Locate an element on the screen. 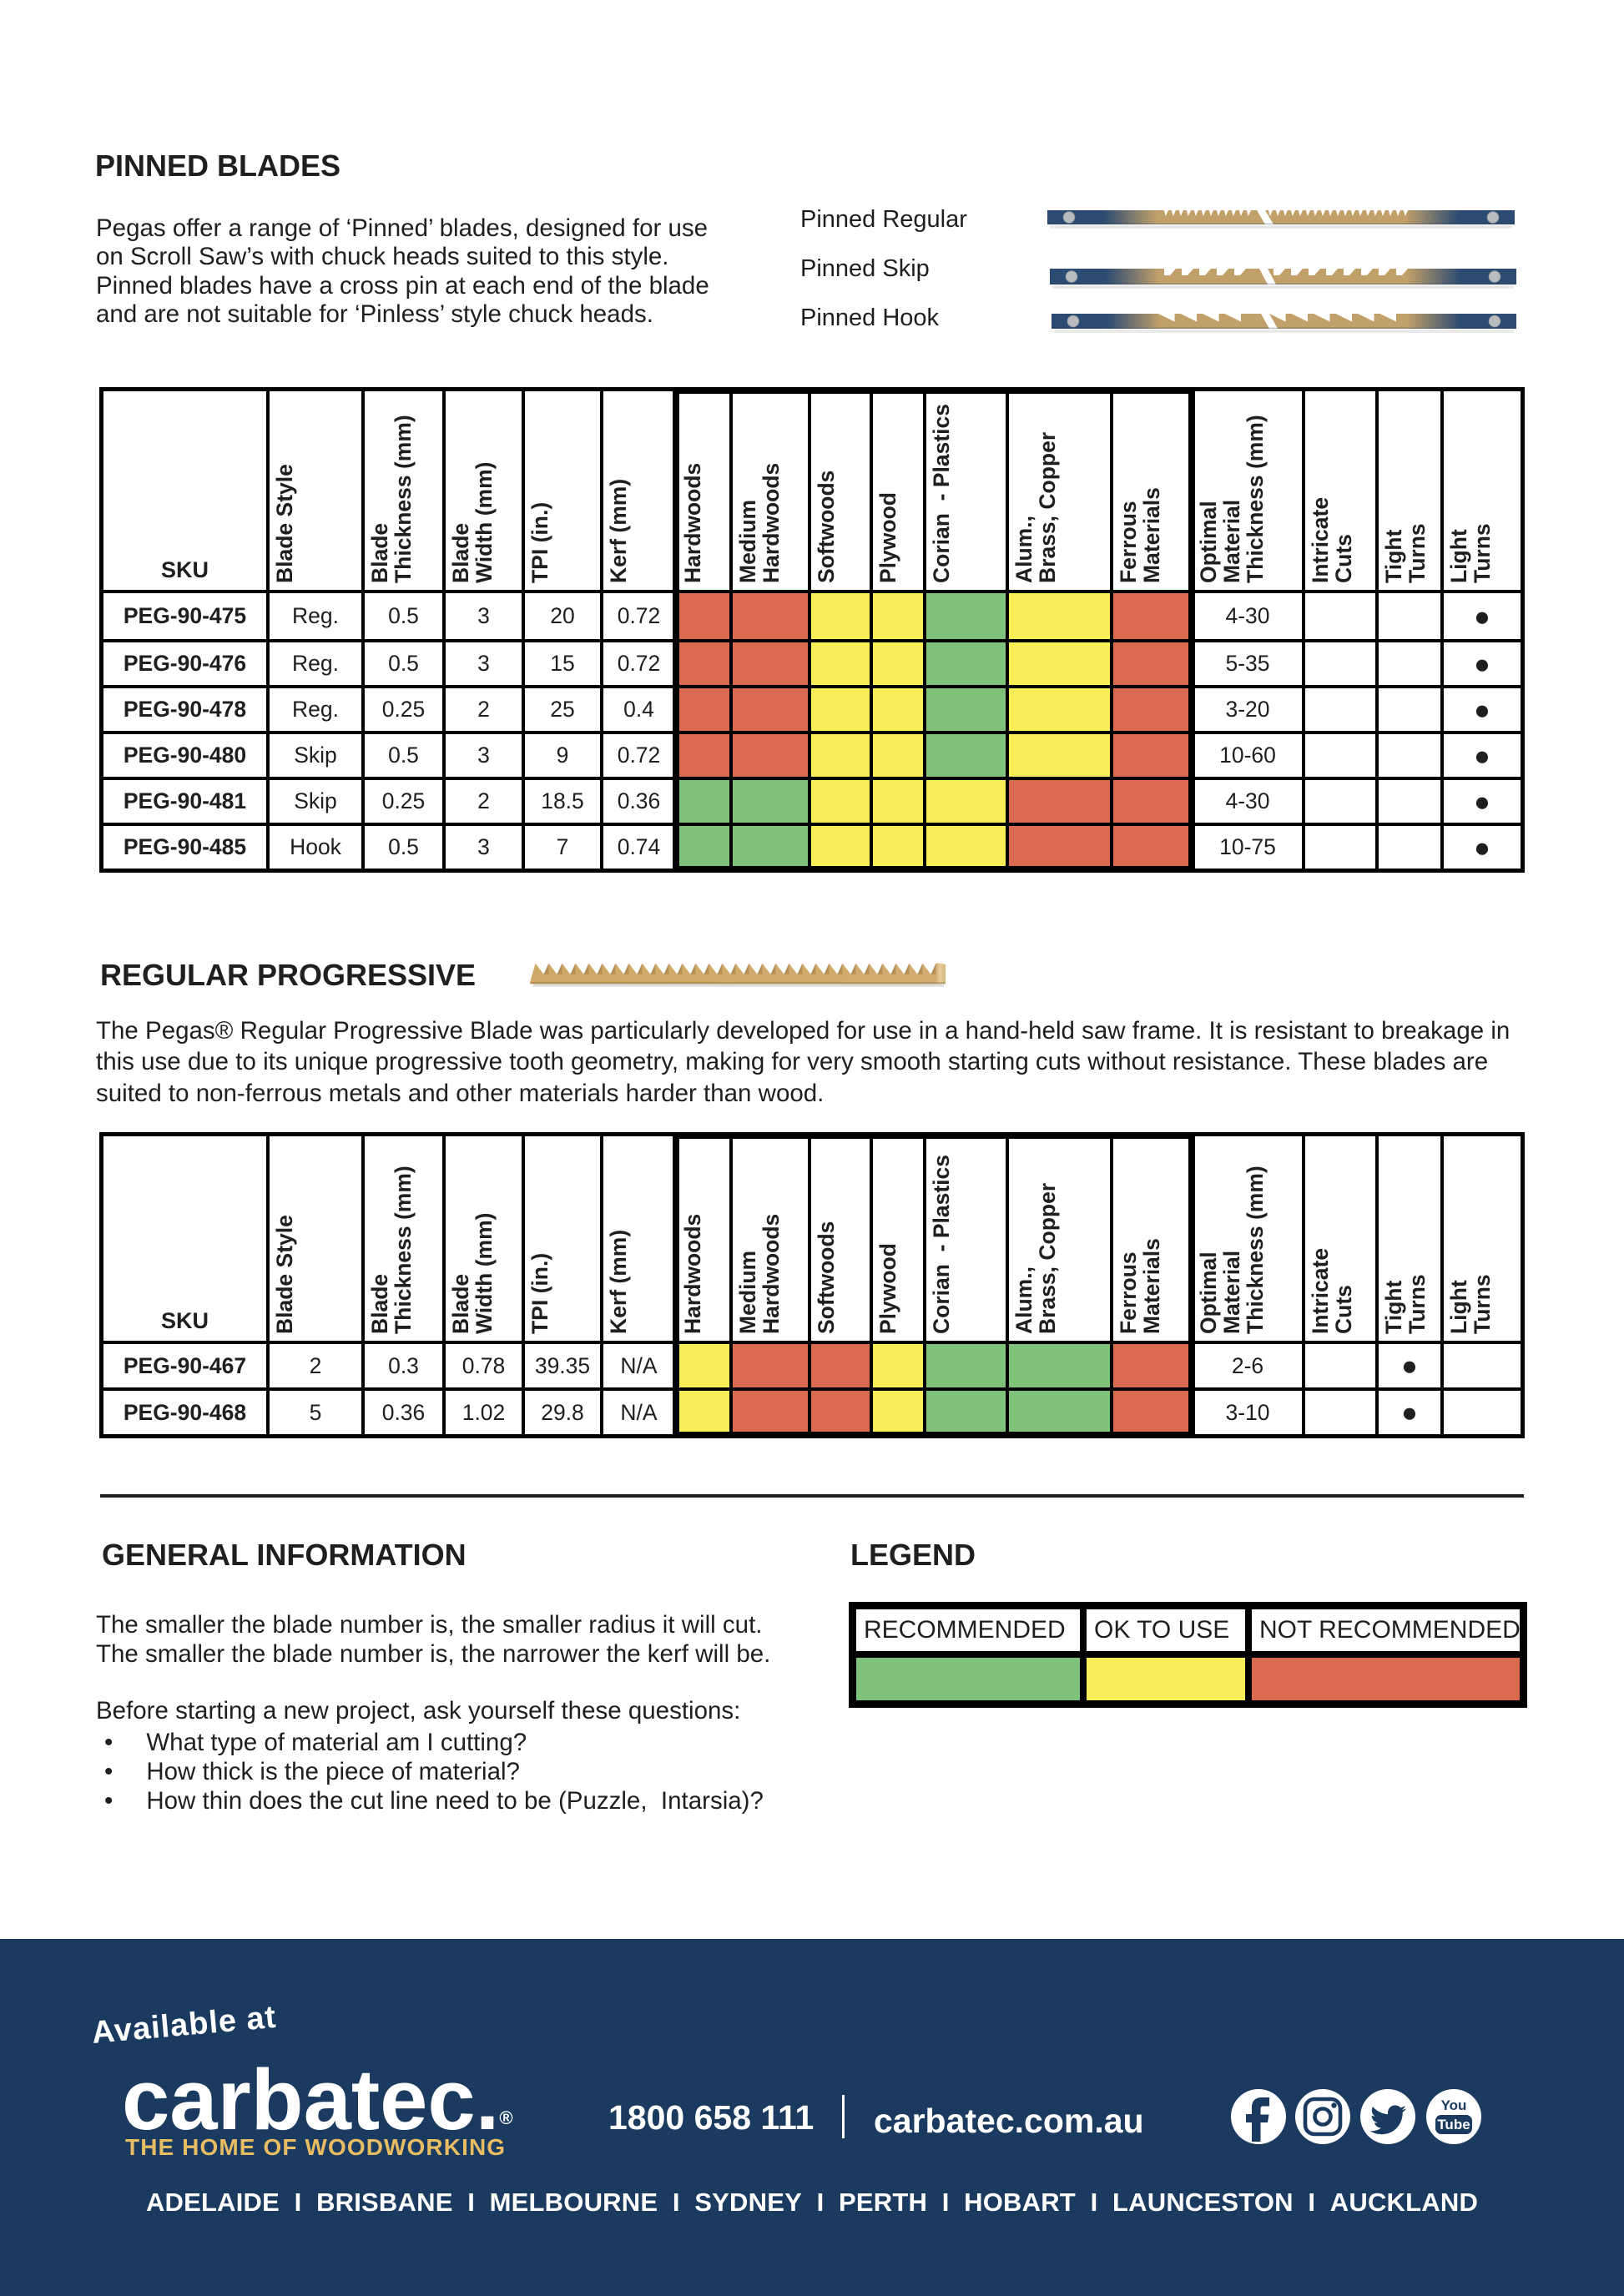 The image size is (1624, 2296). svg-text: Tube is located at coordinates (1453, 2124).